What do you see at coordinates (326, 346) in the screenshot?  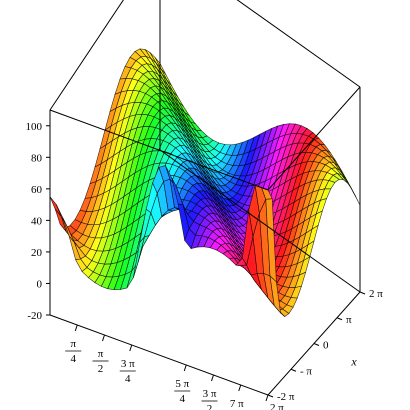 I see `x-tick-label: 0` at bounding box center [326, 346].